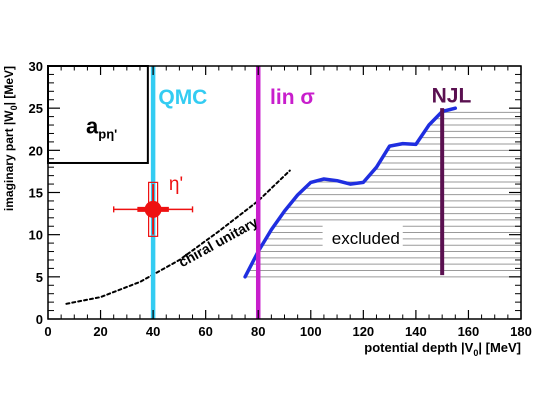  I want to click on x-tick-label: 160, so click(469, 331).